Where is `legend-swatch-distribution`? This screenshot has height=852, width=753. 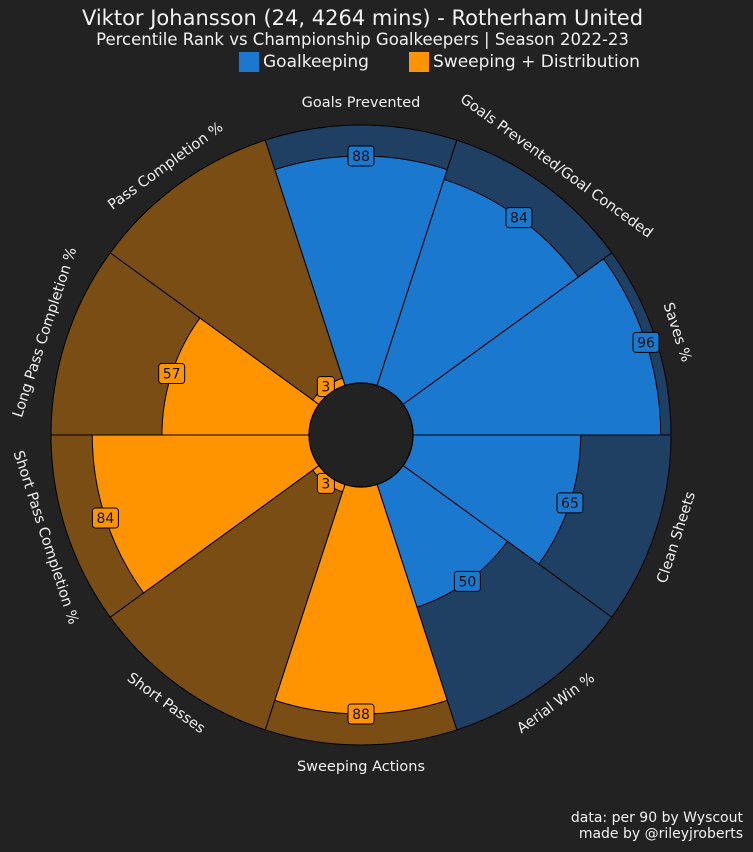
legend-swatch-distribution is located at coordinates (419, 62).